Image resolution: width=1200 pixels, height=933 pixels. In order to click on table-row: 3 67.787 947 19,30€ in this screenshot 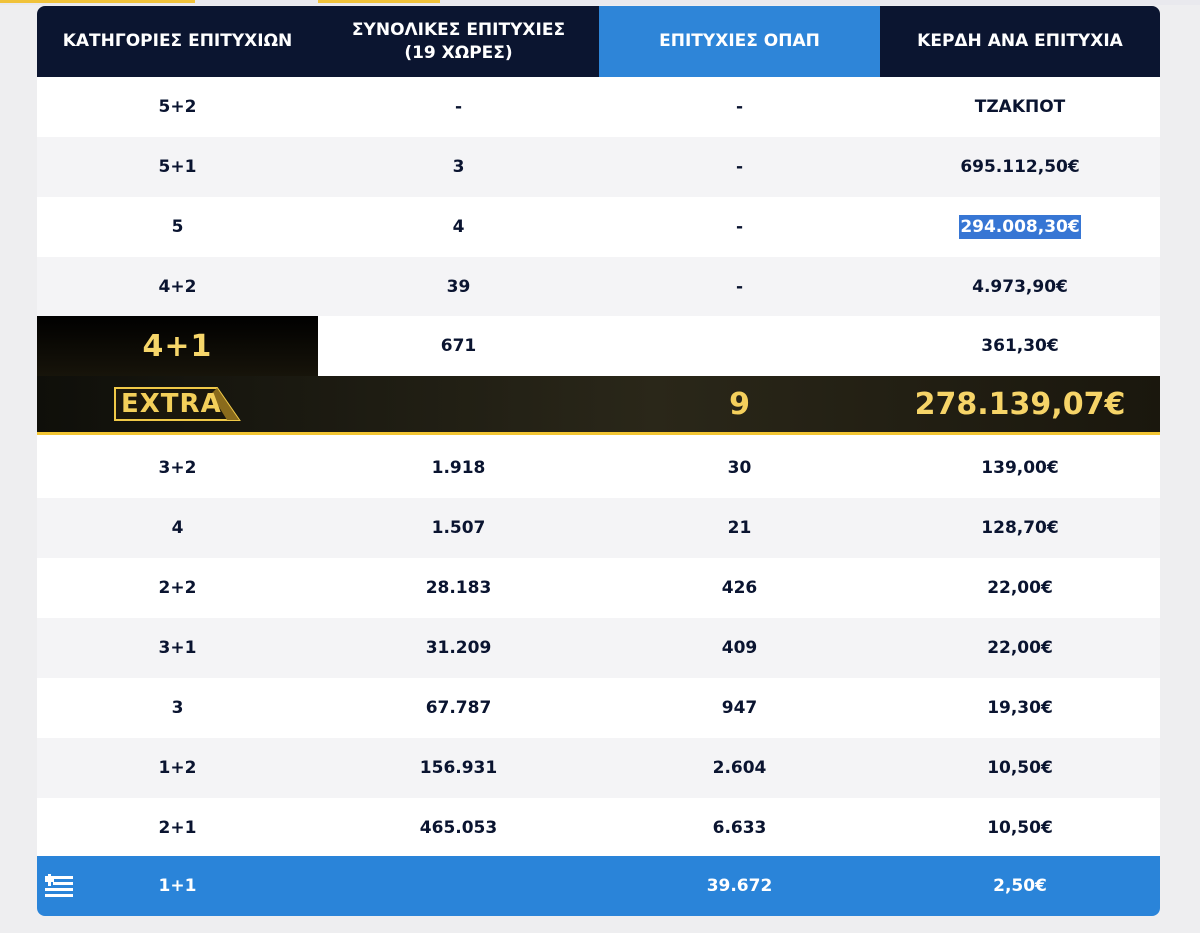, I will do `click(598, 708)`.